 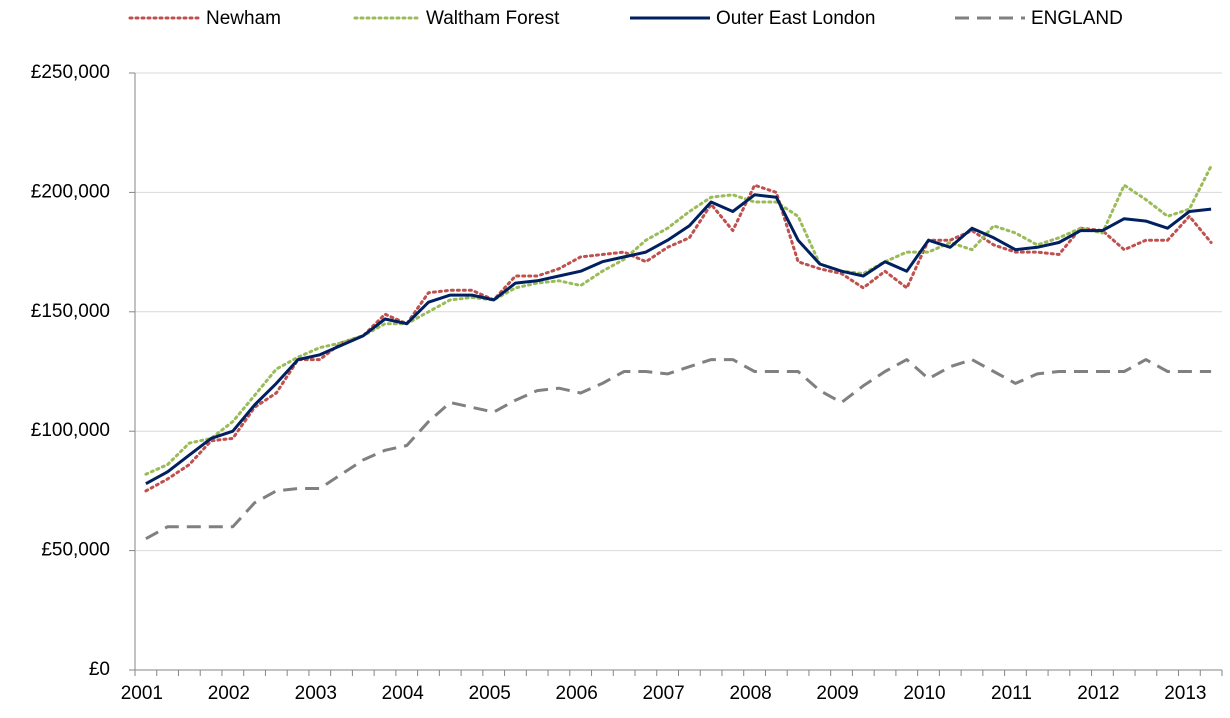 What do you see at coordinates (750, 693) in the screenshot?
I see `x-tick-label: 2008` at bounding box center [750, 693].